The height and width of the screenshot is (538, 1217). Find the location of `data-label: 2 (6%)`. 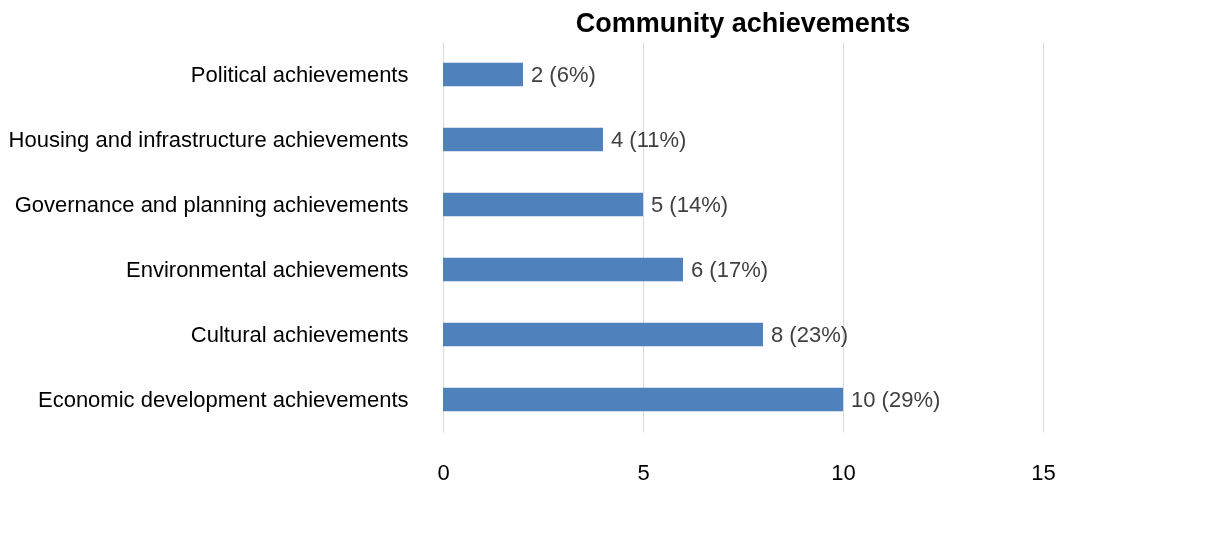

data-label: 2 (6%) is located at coordinates (563, 74).